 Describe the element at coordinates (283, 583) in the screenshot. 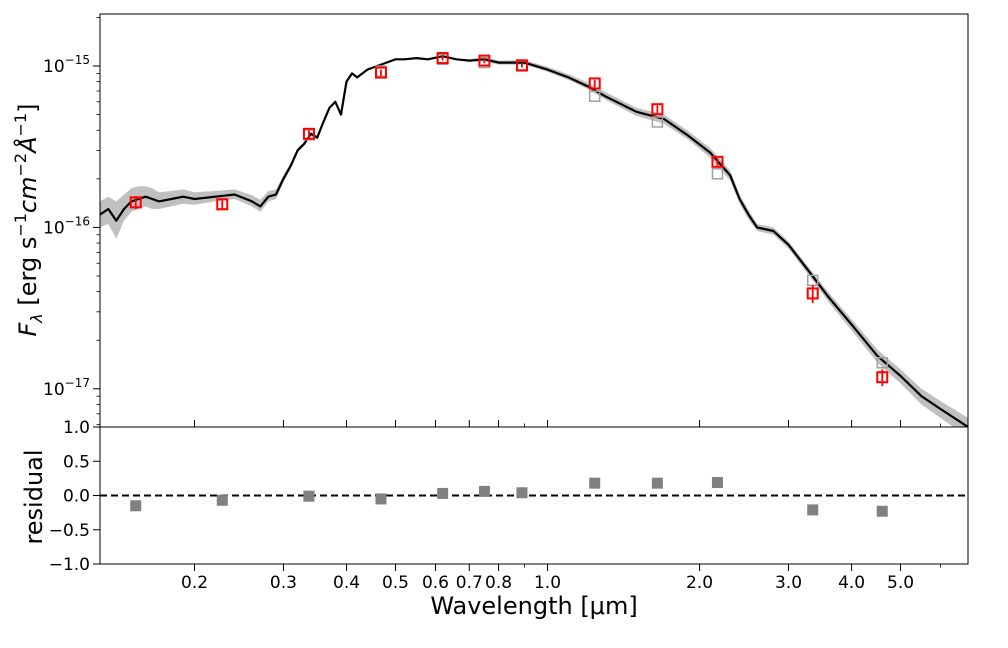

I see `x-tick-label: 0.3` at that location.